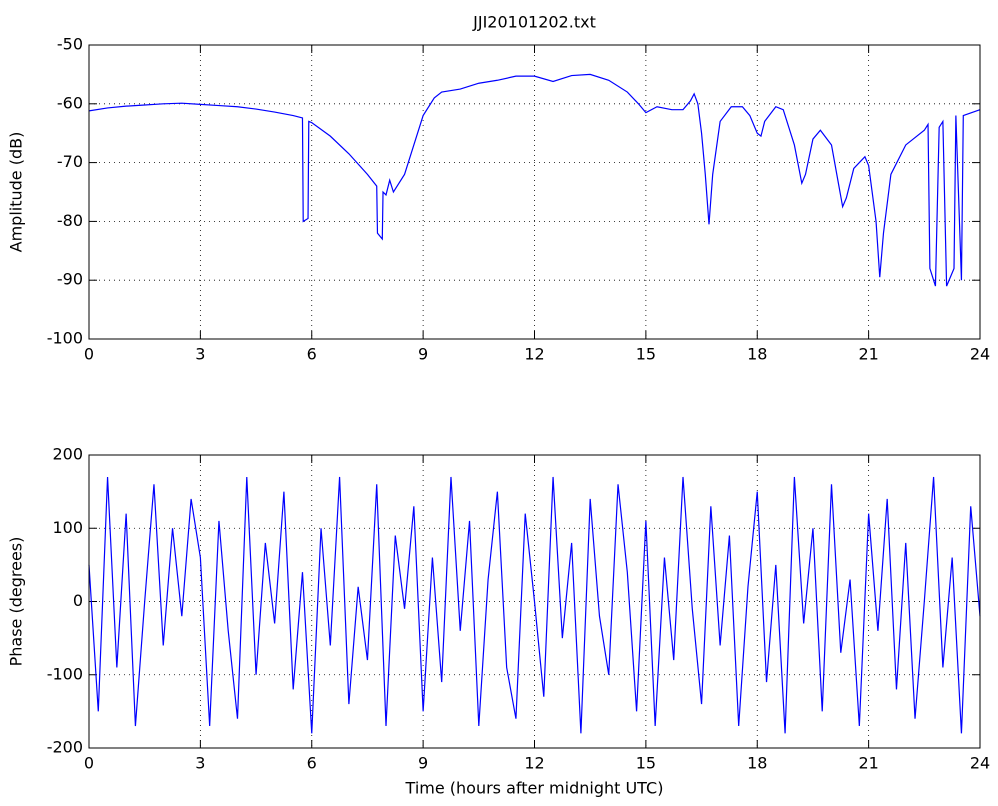  What do you see at coordinates (70, 279) in the screenshot?
I see `y-tick-label: -90` at bounding box center [70, 279].